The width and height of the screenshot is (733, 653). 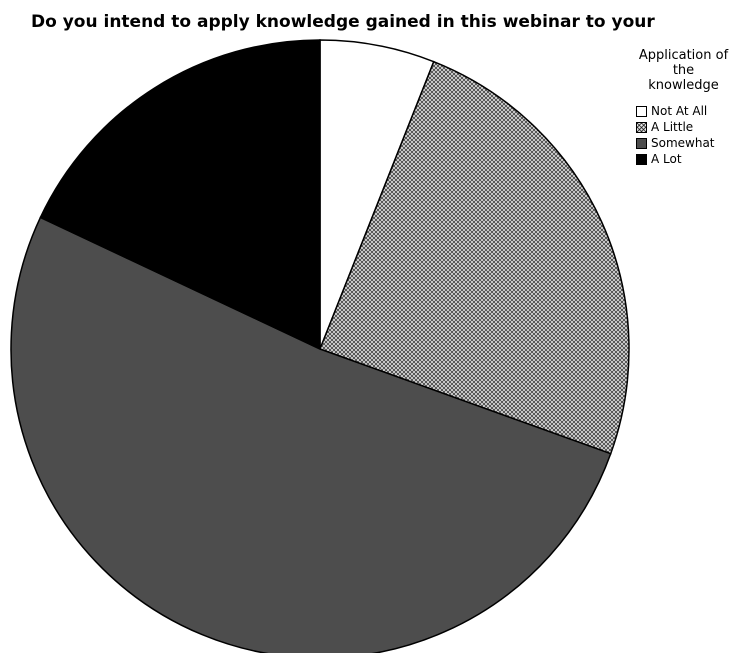 What do you see at coordinates (684, 159) in the screenshot?
I see `legend-item-a-lot: A Lot` at bounding box center [684, 159].